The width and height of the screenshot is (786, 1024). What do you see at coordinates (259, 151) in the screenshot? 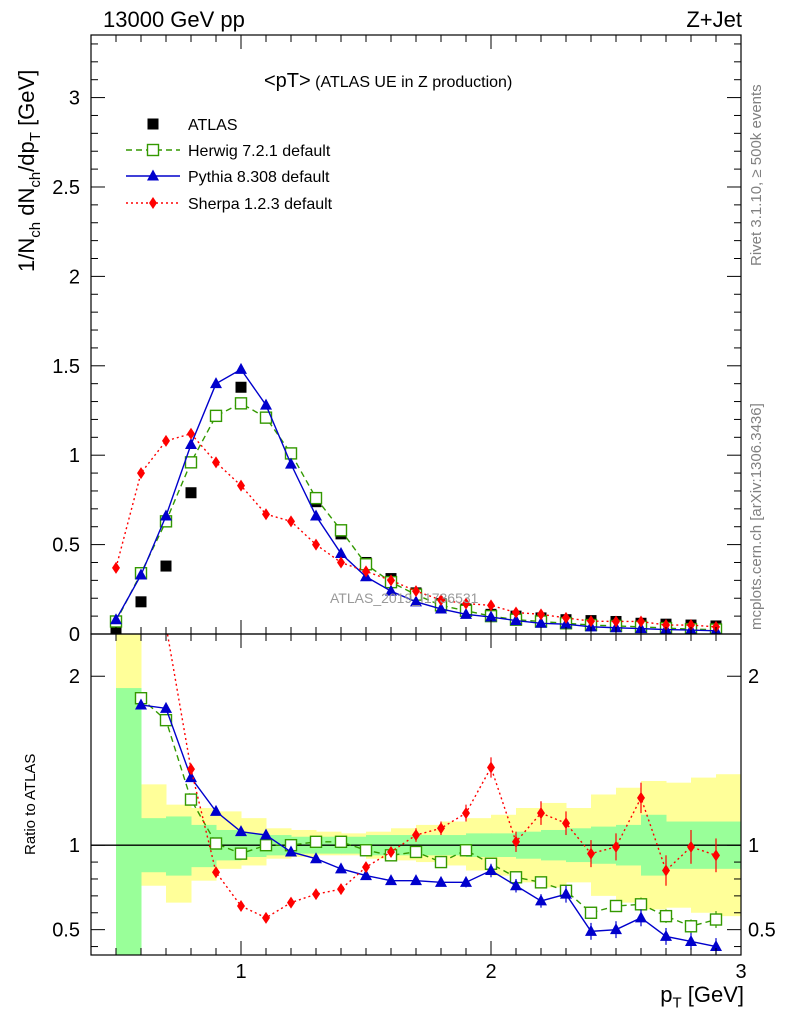
I see `legend-label-herwig: Herwig 7.2.1 default` at bounding box center [259, 151].